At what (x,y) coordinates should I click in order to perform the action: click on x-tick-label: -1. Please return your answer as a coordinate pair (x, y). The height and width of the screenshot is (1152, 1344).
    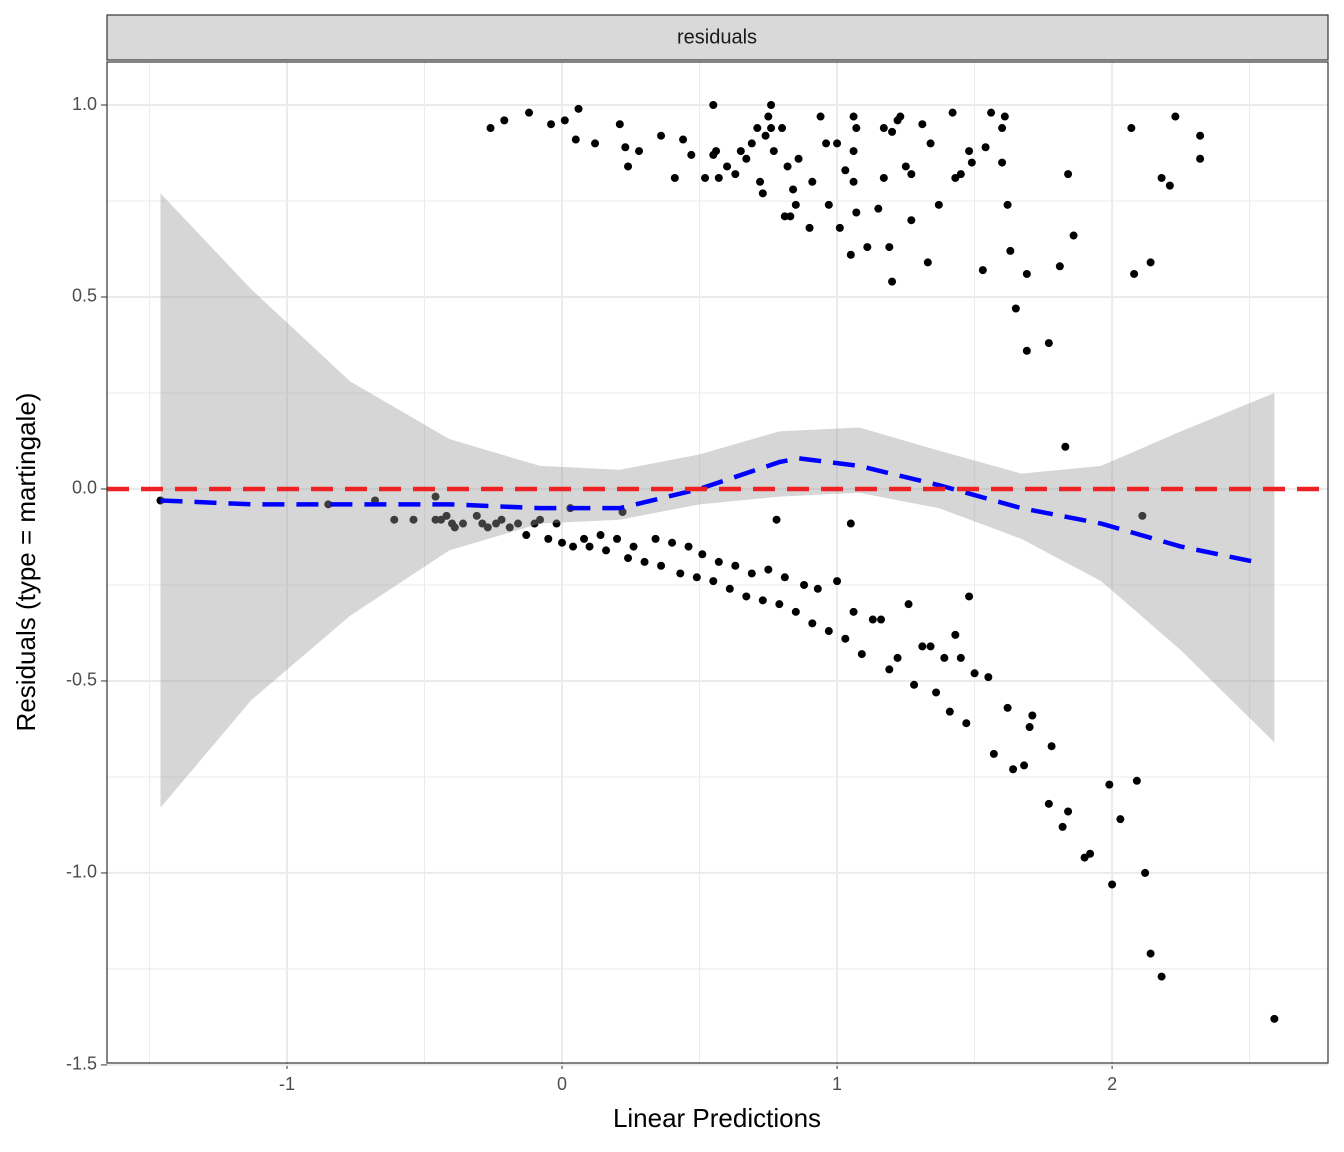
    Looking at the image, I should click on (287, 1084).